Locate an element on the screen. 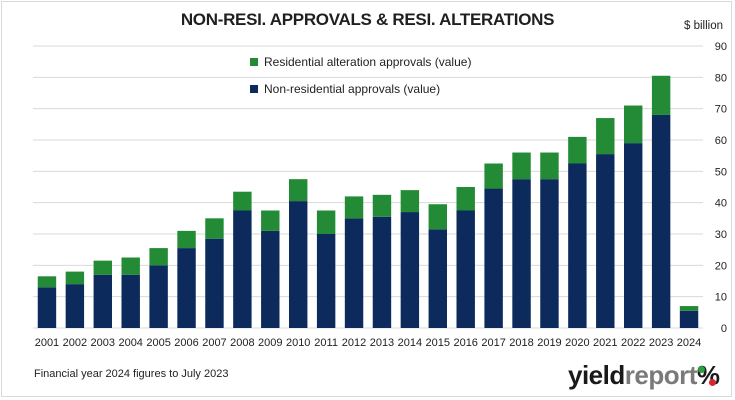 The image size is (735, 400). x-tick-label: 2018 is located at coordinates (521, 343).